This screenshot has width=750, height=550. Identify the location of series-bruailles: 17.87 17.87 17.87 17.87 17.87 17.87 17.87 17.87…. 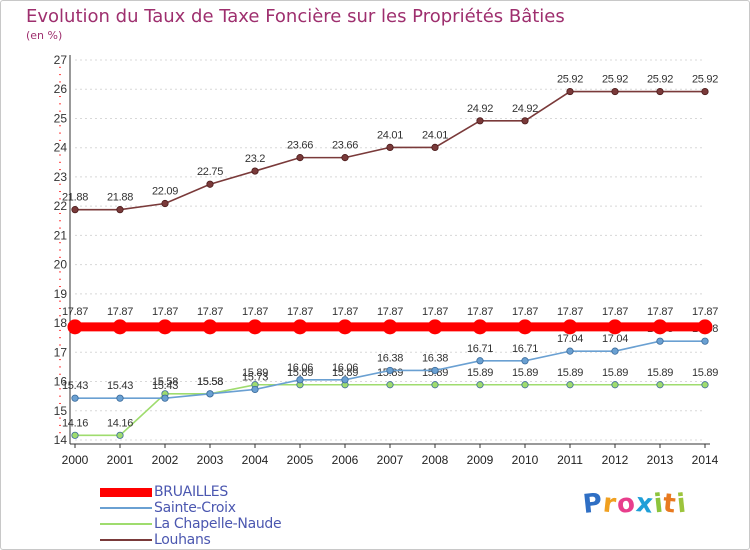
(390, 320).